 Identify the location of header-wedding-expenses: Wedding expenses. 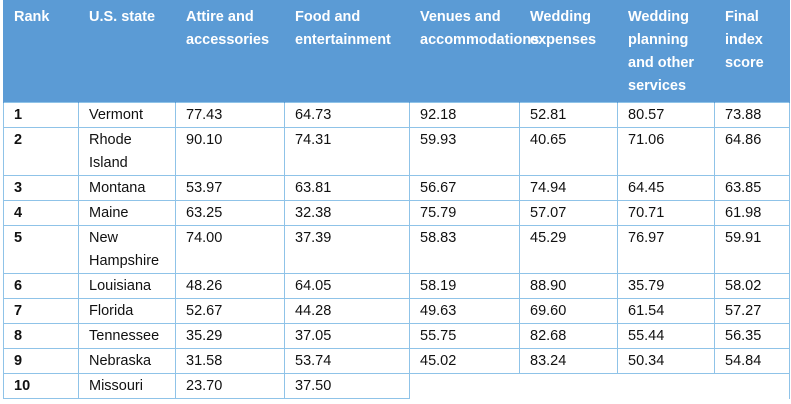
(568, 51).